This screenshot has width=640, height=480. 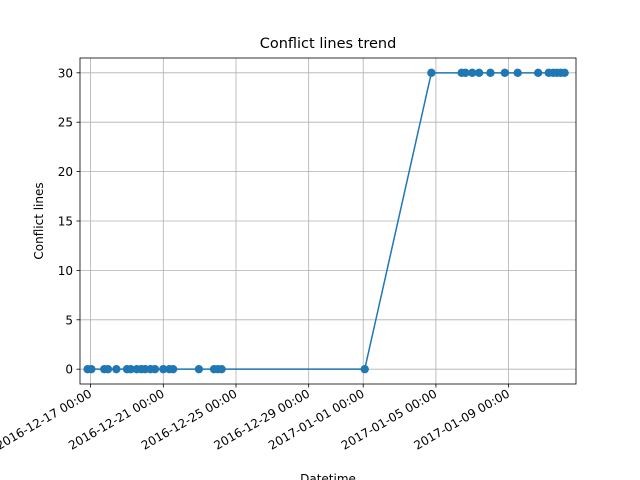 I want to click on y-tick-label: 0, so click(x=69, y=370).